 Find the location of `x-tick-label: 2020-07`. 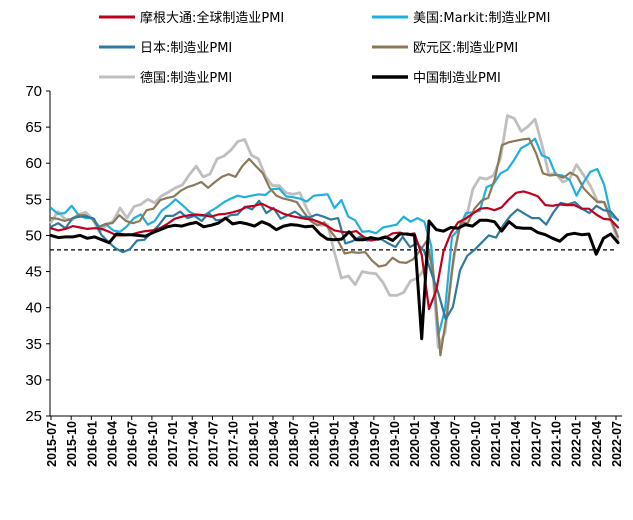

x-tick-label: 2020-07 is located at coordinates (456, 444).